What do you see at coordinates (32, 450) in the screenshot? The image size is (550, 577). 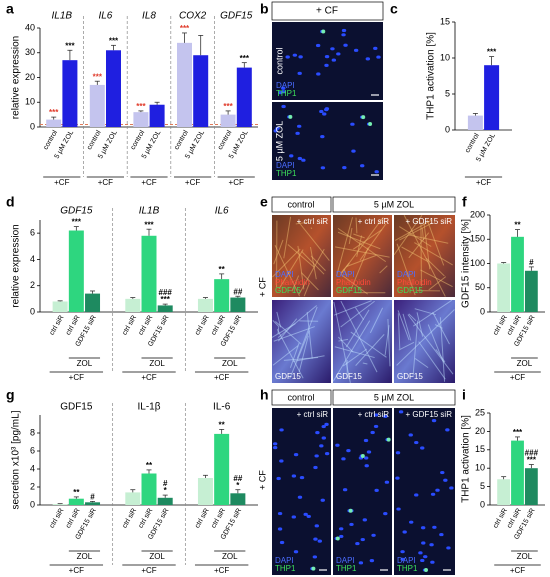 I see `y-tick-label: 6` at bounding box center [32, 450].